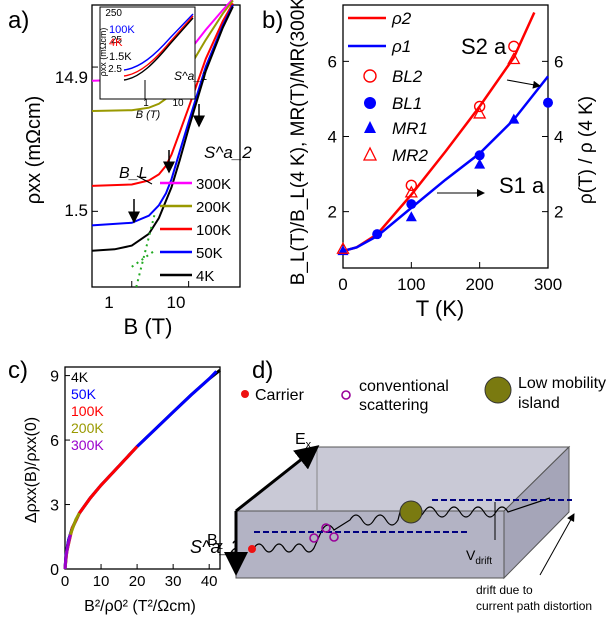  What do you see at coordinates (117, 40) in the screenshot?
I see `inset-ytick-25: 25` at bounding box center [117, 40].